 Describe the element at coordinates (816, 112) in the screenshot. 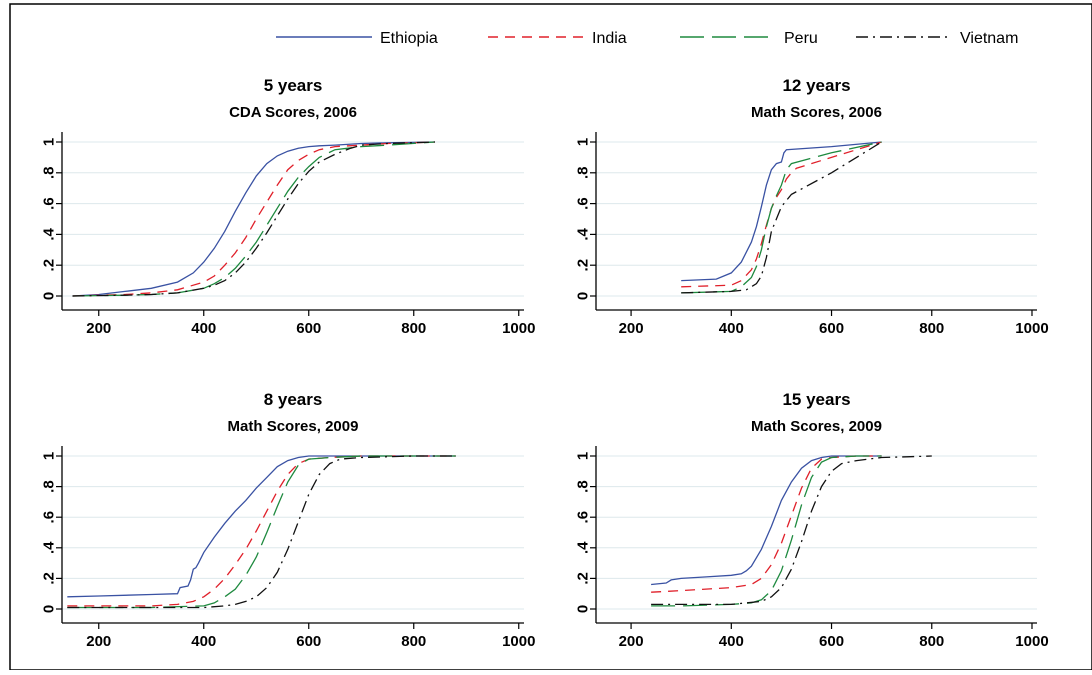

I see `panel-subtitle: Math Scores, 2006` at that location.